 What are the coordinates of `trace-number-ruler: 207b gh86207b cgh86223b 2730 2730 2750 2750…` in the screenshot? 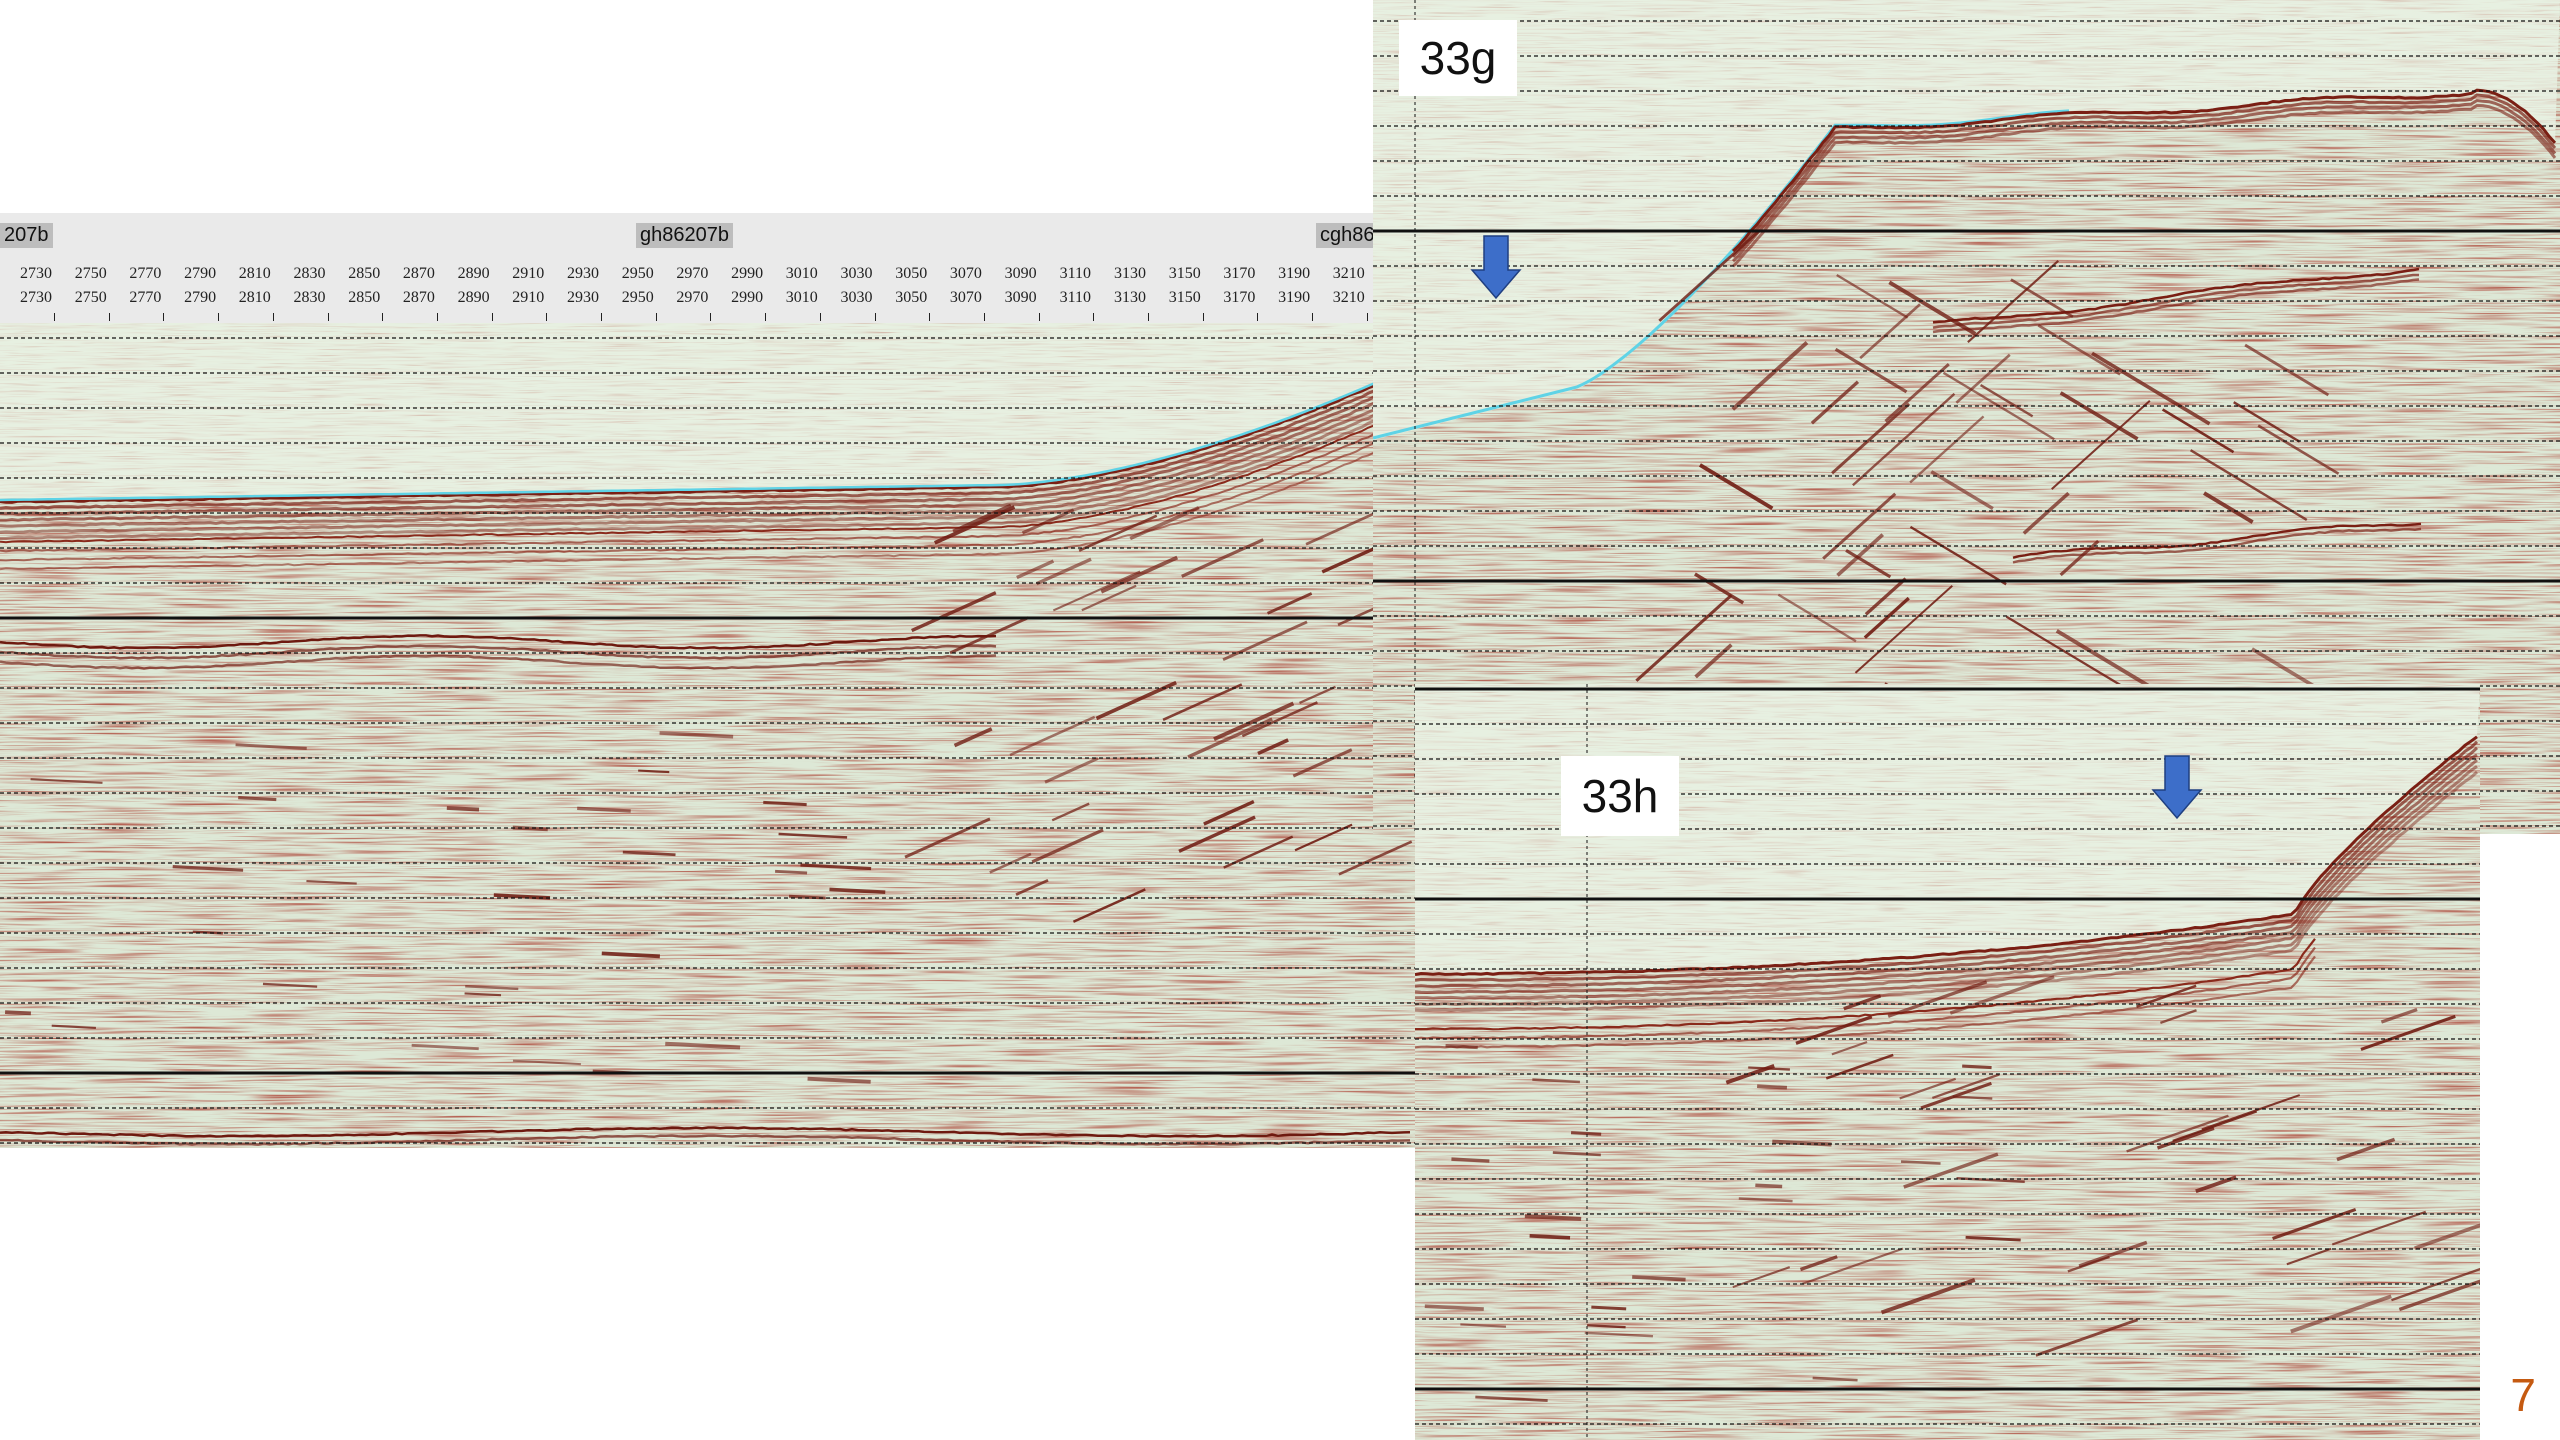 It's located at (707, 268).